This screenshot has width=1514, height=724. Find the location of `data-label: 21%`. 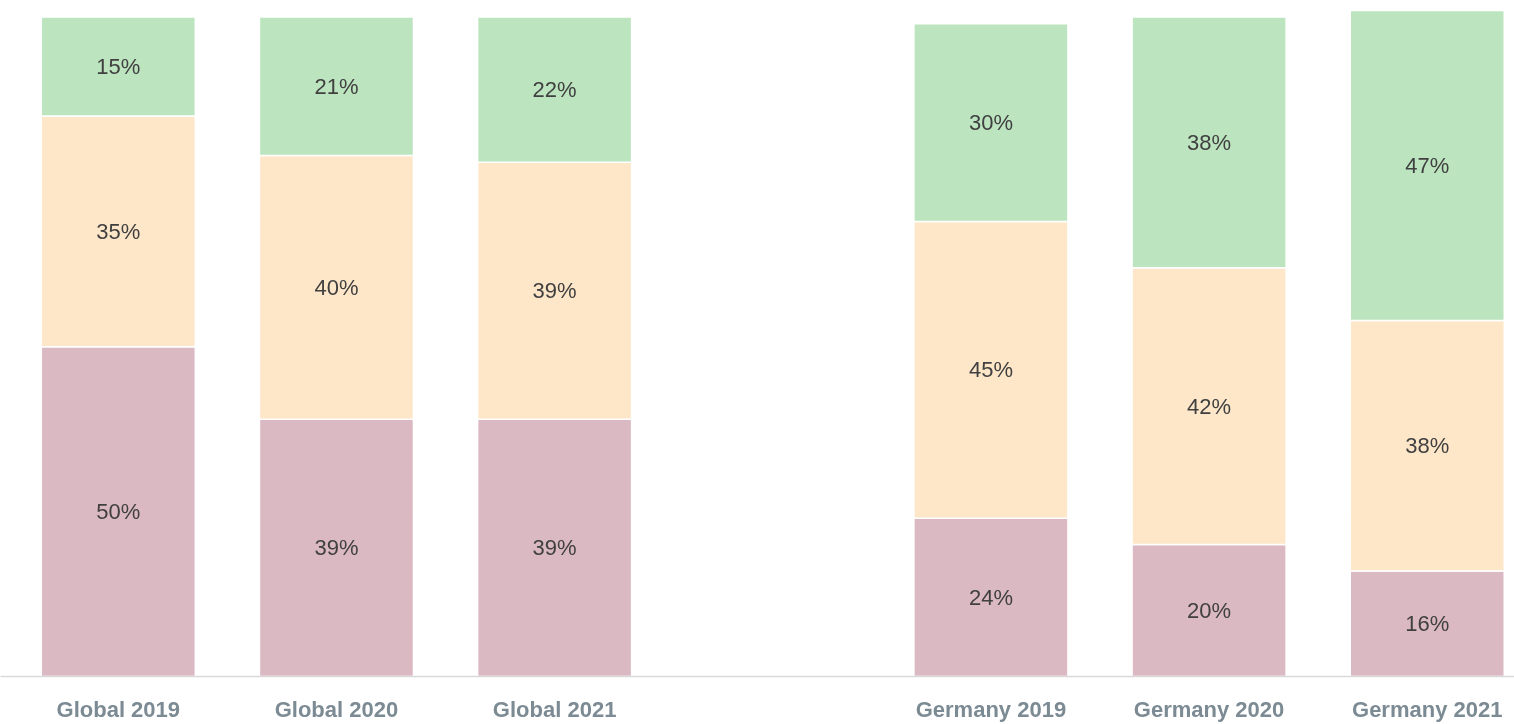

data-label: 21% is located at coordinates (336, 86).